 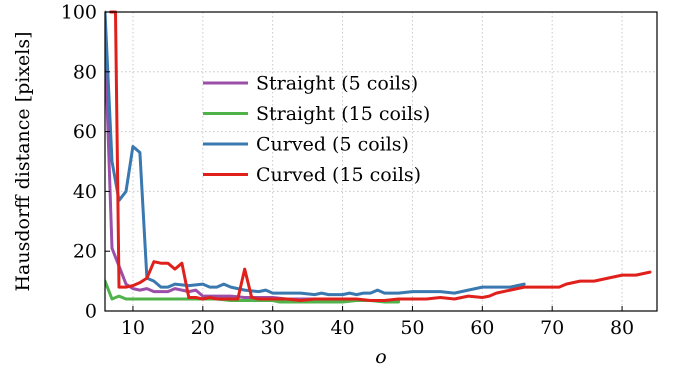 I want to click on y-axis-label: Hausdorff distance [pixels], so click(x=23, y=161).